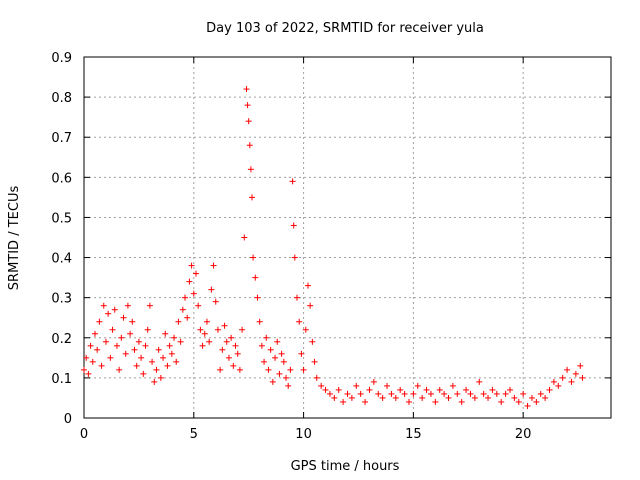 The height and width of the screenshot is (480, 640). I want to click on y-tick-label: 0.1, so click(61, 379).